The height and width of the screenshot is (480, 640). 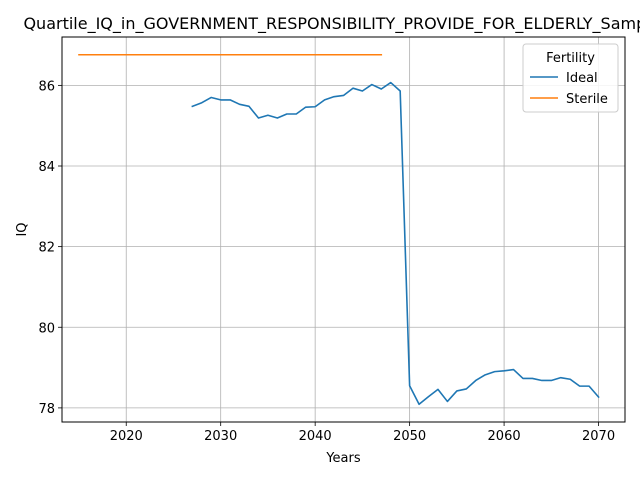 I want to click on y-axis-title: IQ, so click(x=22, y=229).